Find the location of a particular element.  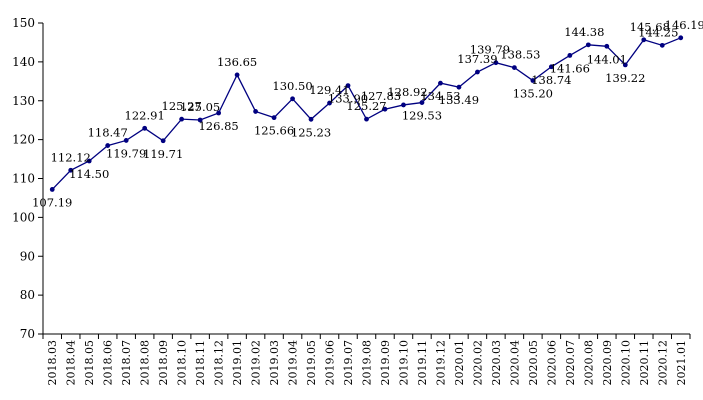

y-tick-label: 70 is located at coordinates (27, 334).